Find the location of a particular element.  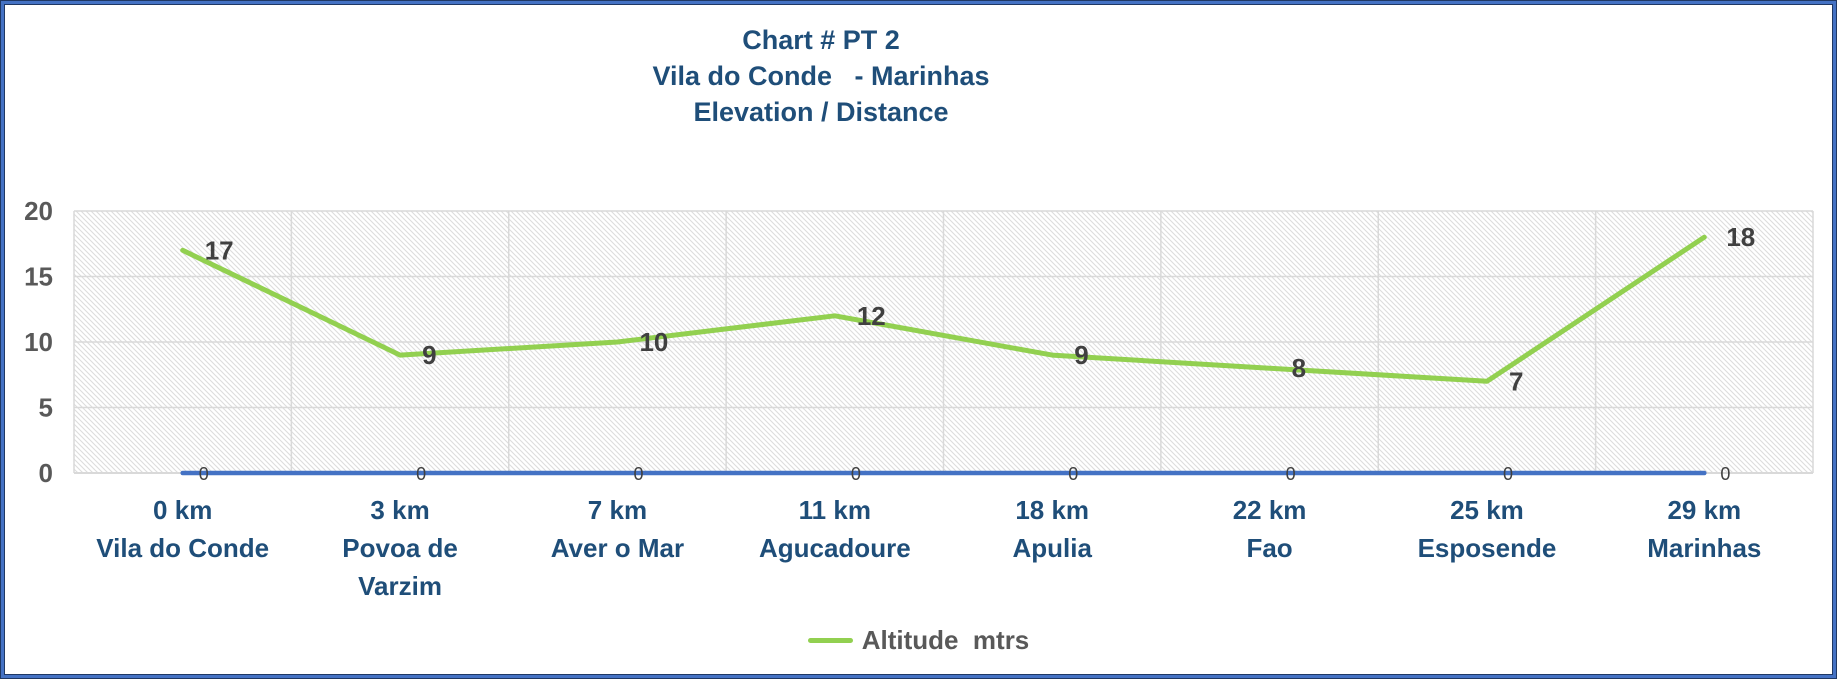

x-category-label-distance: 22 km is located at coordinates (1270, 510).